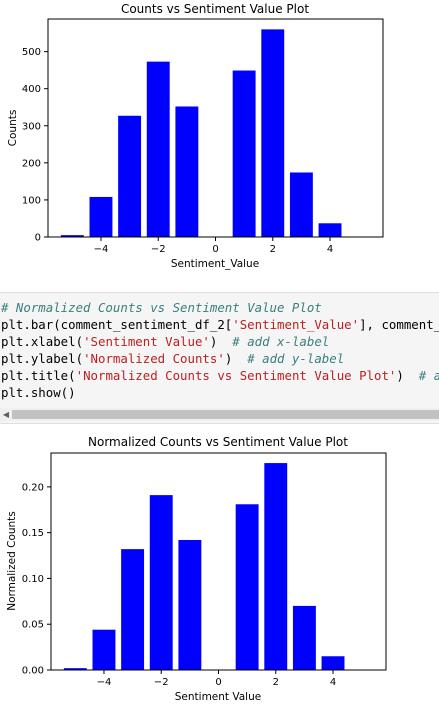  I want to click on triangle-left-icon: ◀, so click(6, 414).